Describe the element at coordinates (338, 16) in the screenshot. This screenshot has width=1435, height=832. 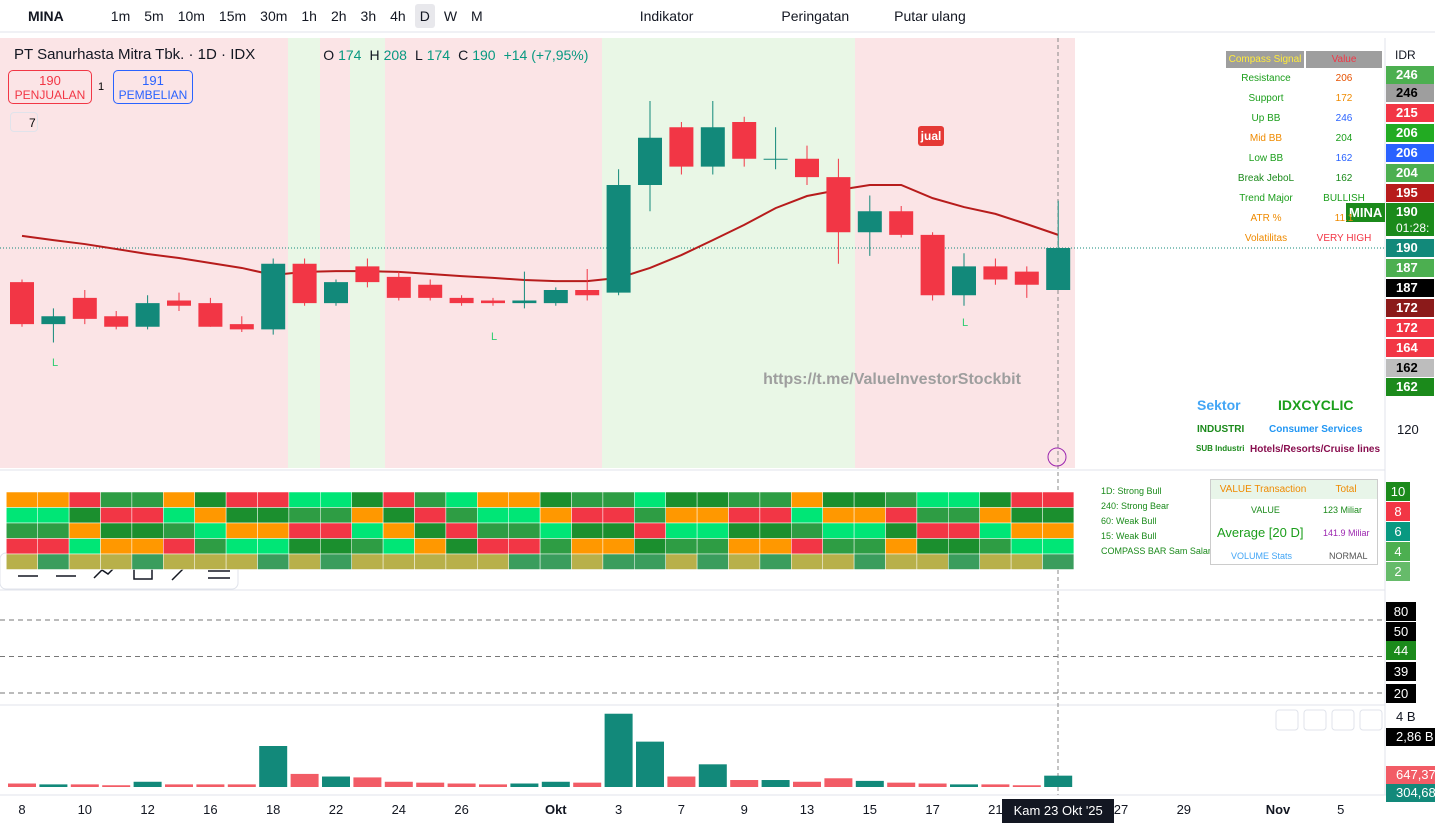
I see `interval-button: 2h` at that location.